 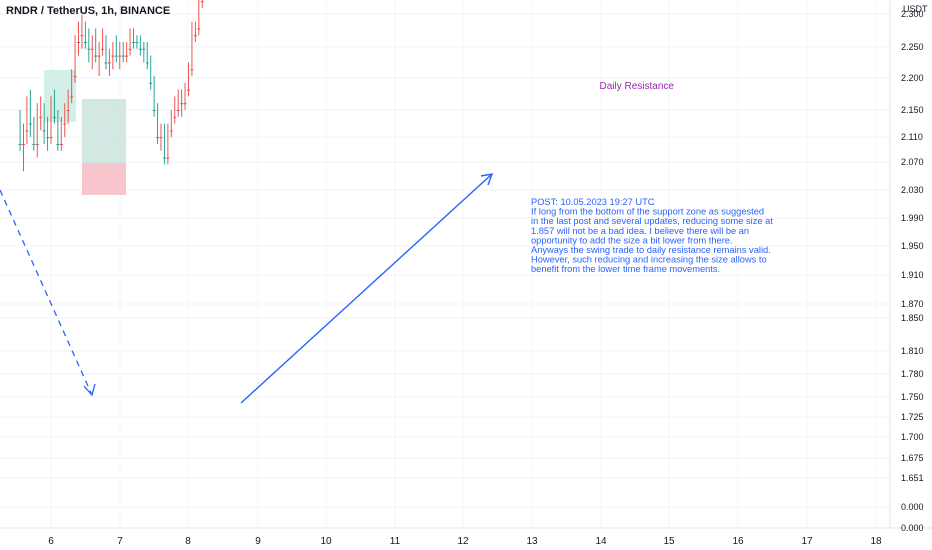 I want to click on y-tick-label: 1.725, so click(x=912, y=417).